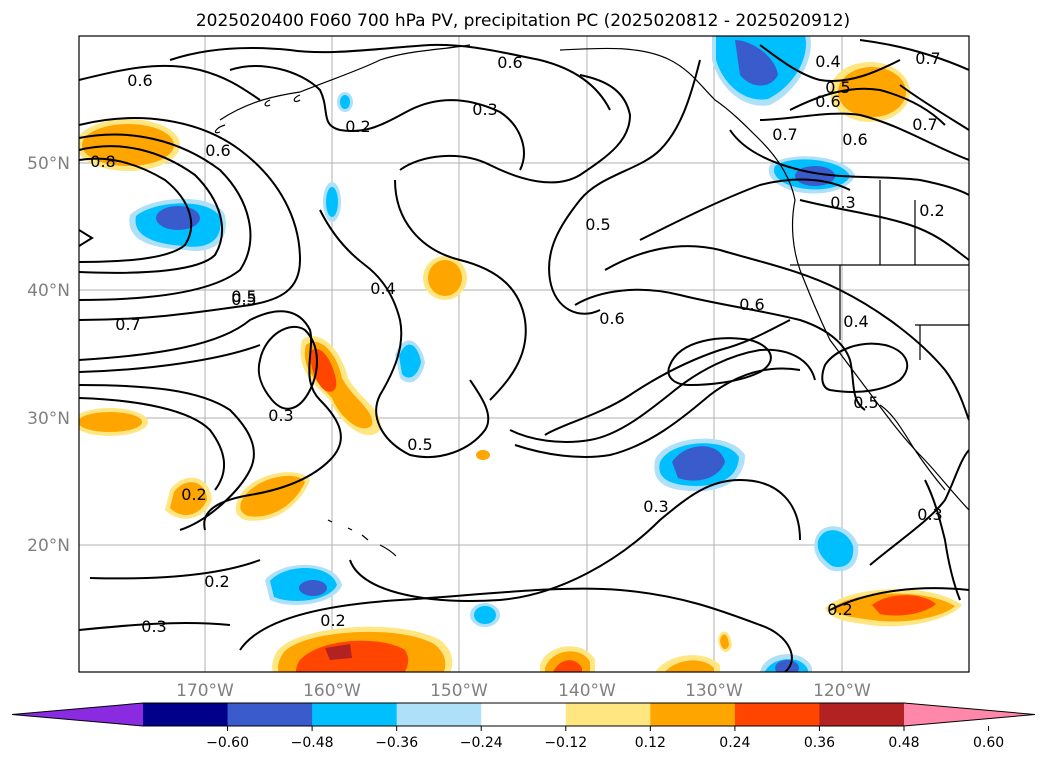  I want to click on contour-label: 0.8, so click(102, 161).